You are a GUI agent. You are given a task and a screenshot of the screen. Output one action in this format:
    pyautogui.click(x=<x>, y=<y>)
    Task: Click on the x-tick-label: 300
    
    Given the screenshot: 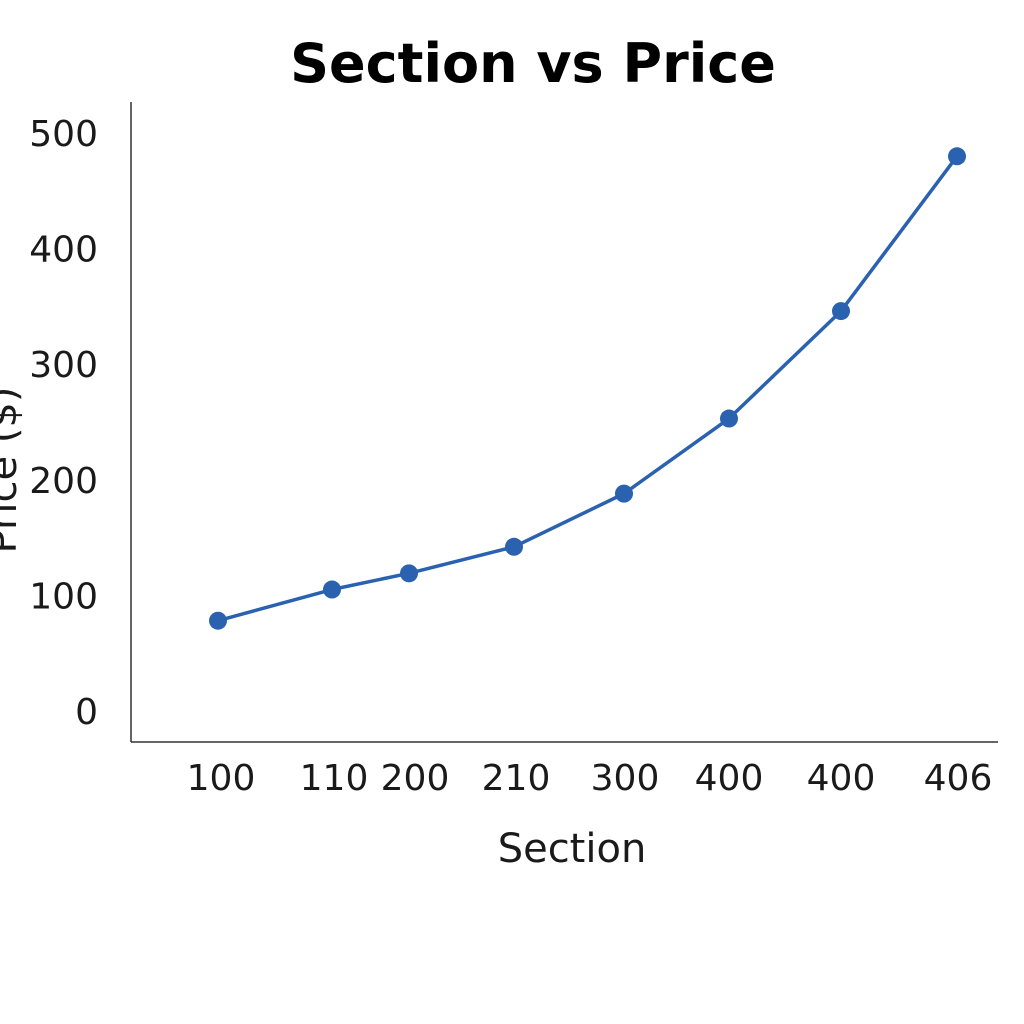 What is the action you would take?
    pyautogui.click(x=625, y=778)
    